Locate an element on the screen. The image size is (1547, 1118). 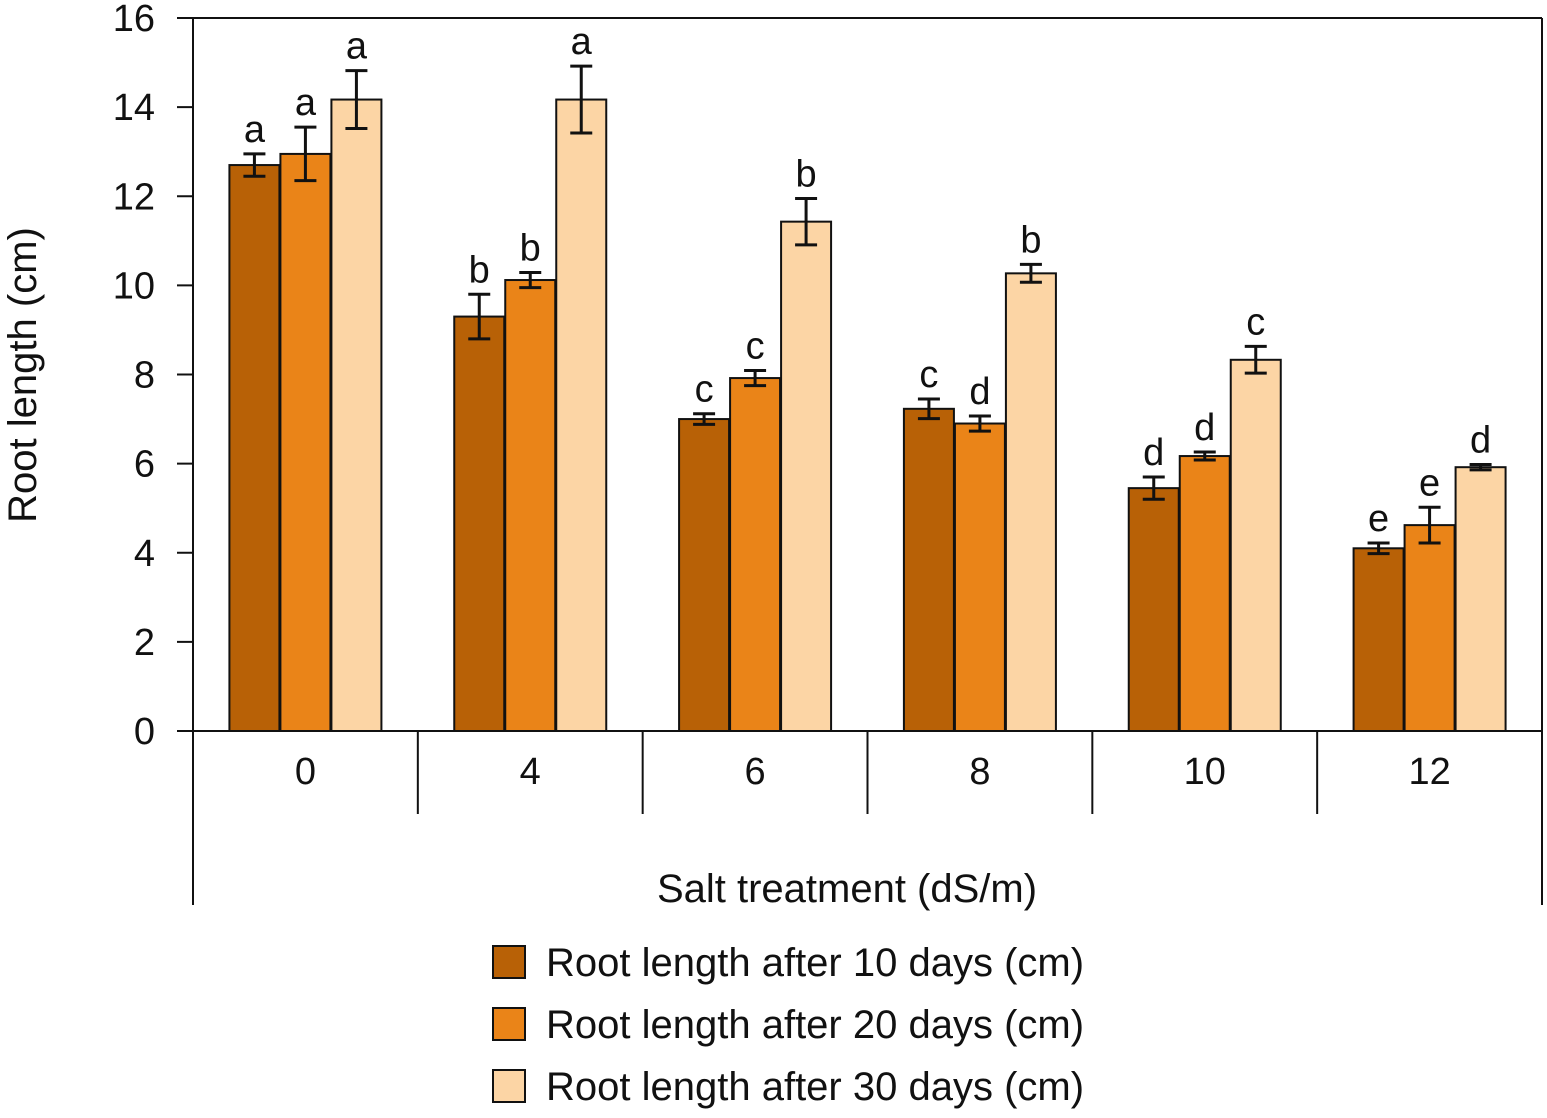
y-tick-label: 8 is located at coordinates (144, 376).